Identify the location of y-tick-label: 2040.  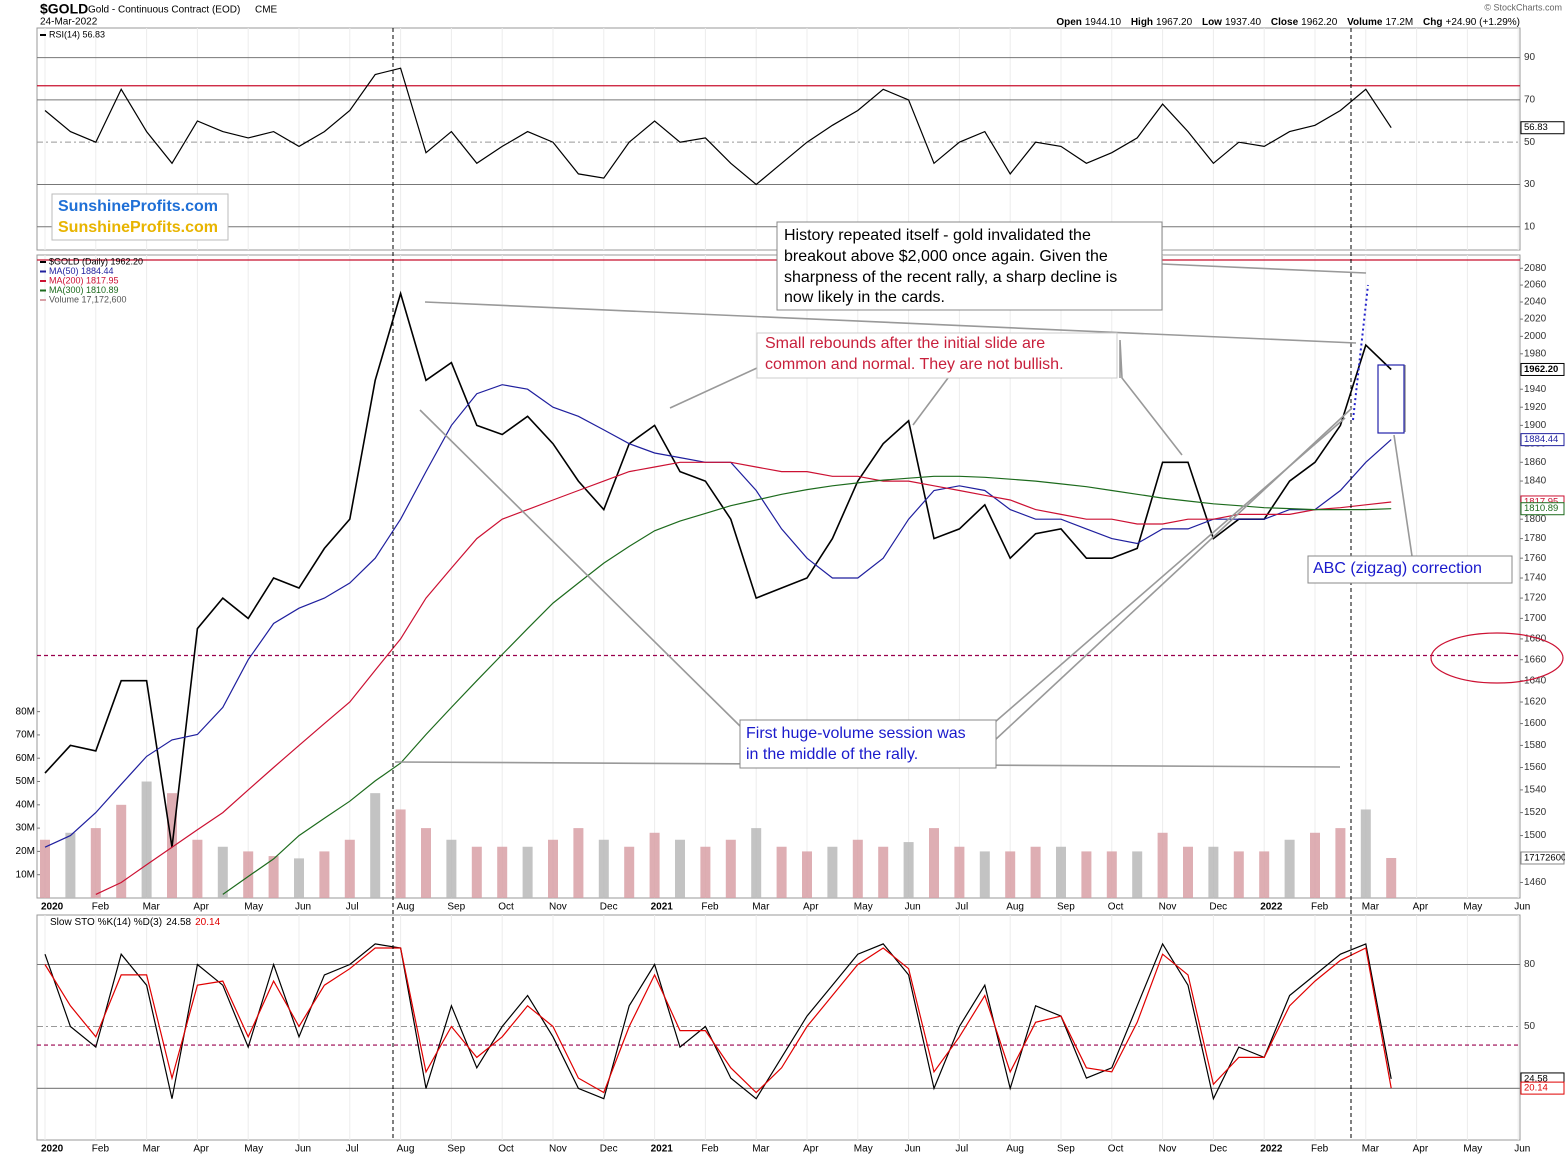
(1535, 302).